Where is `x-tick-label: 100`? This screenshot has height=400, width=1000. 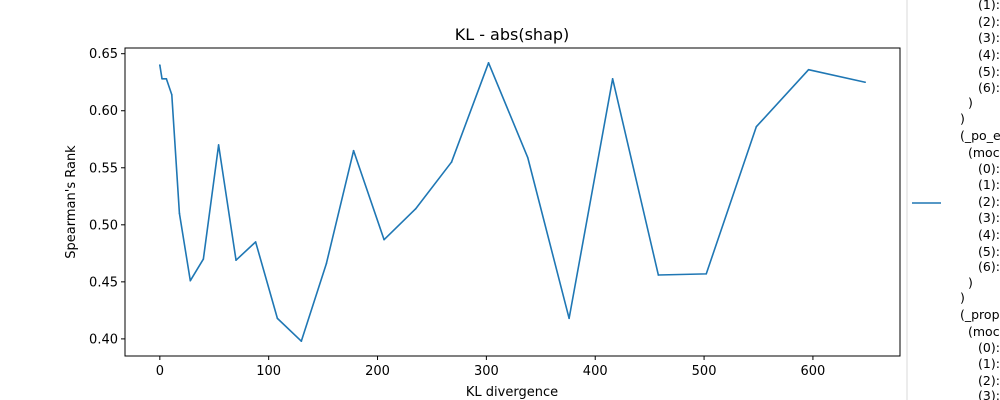
x-tick-label: 100 is located at coordinates (268, 371).